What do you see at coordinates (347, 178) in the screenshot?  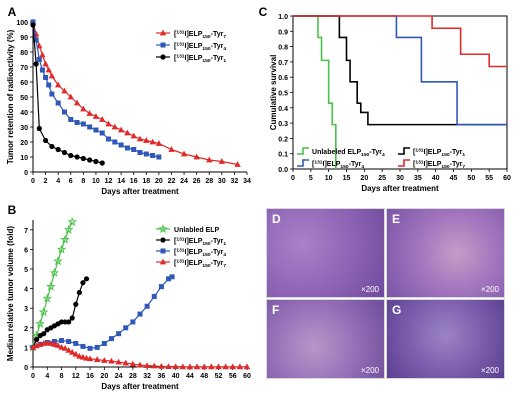 I see `x-tick-label: 15` at bounding box center [347, 178].